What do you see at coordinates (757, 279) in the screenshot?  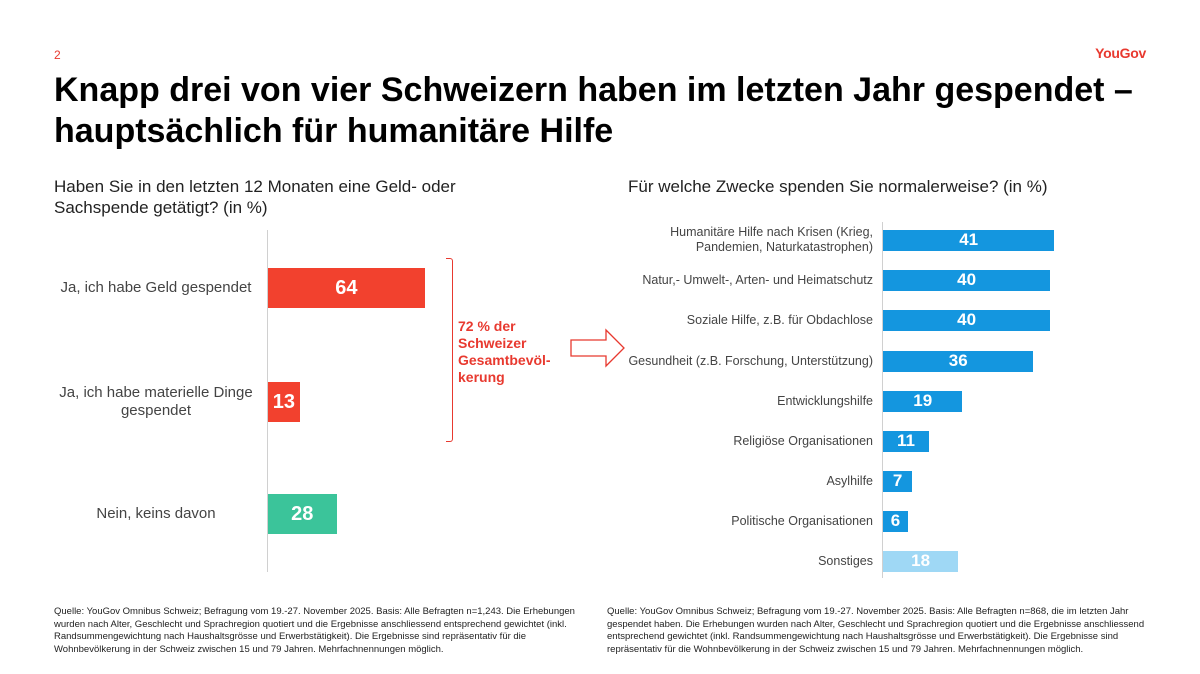 I see `category-label: Natur,- Umwelt-, Arten- und Heimatschutz` at bounding box center [757, 279].